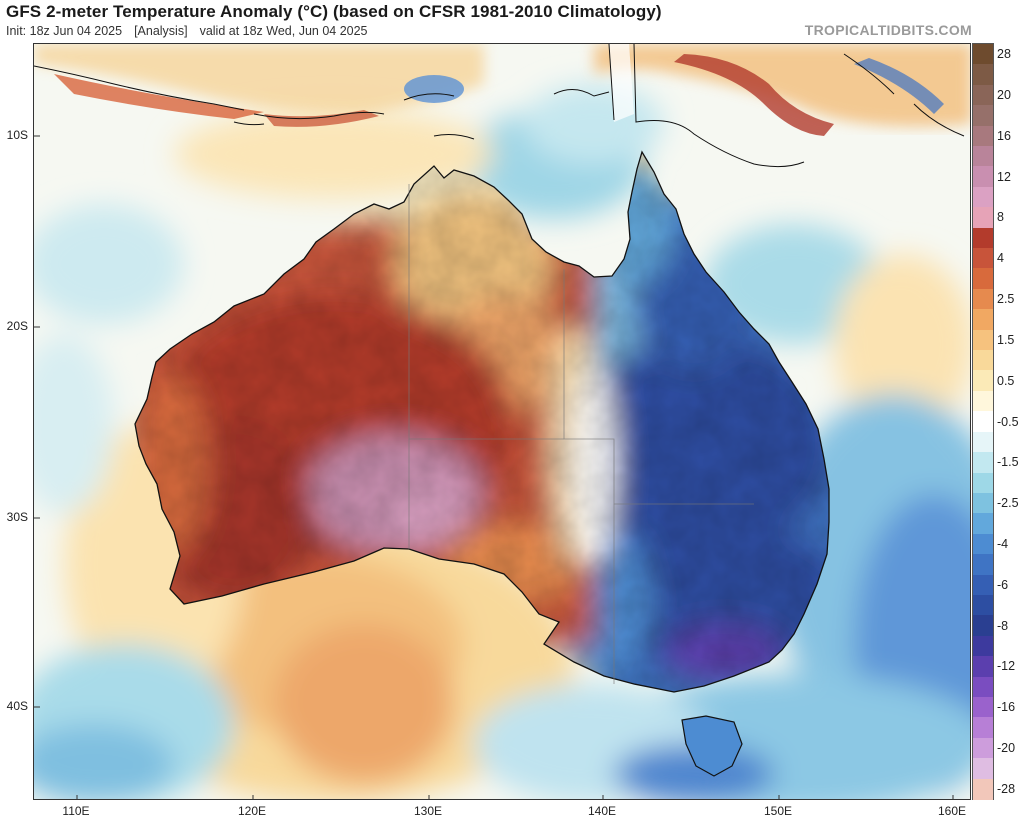  What do you see at coordinates (1008, 421) in the screenshot?
I see `colorbar-label: -0.5` at bounding box center [1008, 421].